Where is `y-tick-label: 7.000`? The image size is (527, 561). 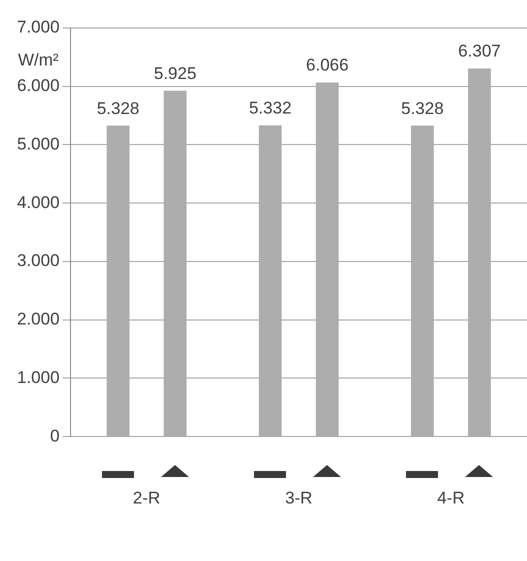
y-tick-label: 7.000 is located at coordinates (38, 27).